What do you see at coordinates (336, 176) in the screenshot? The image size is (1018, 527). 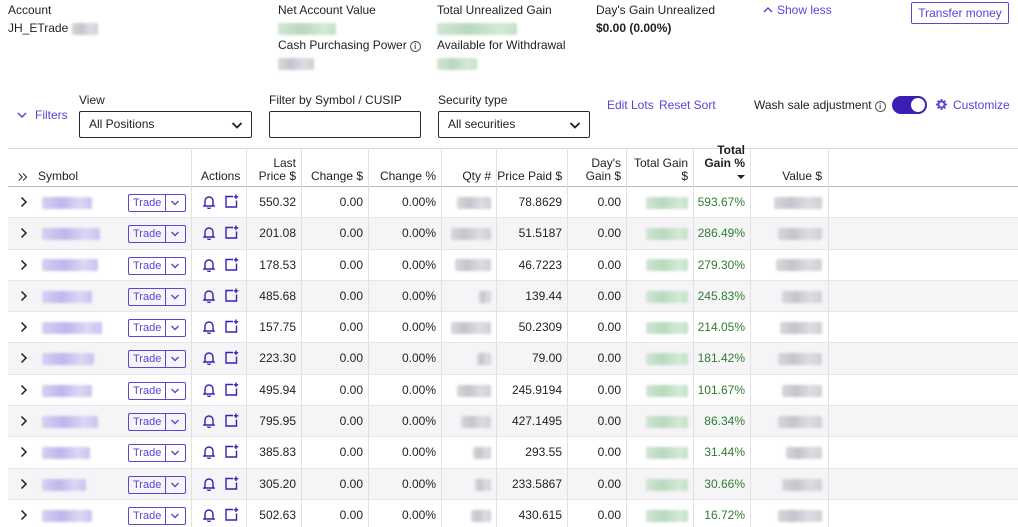 I see `header-change: Change $` at bounding box center [336, 176].